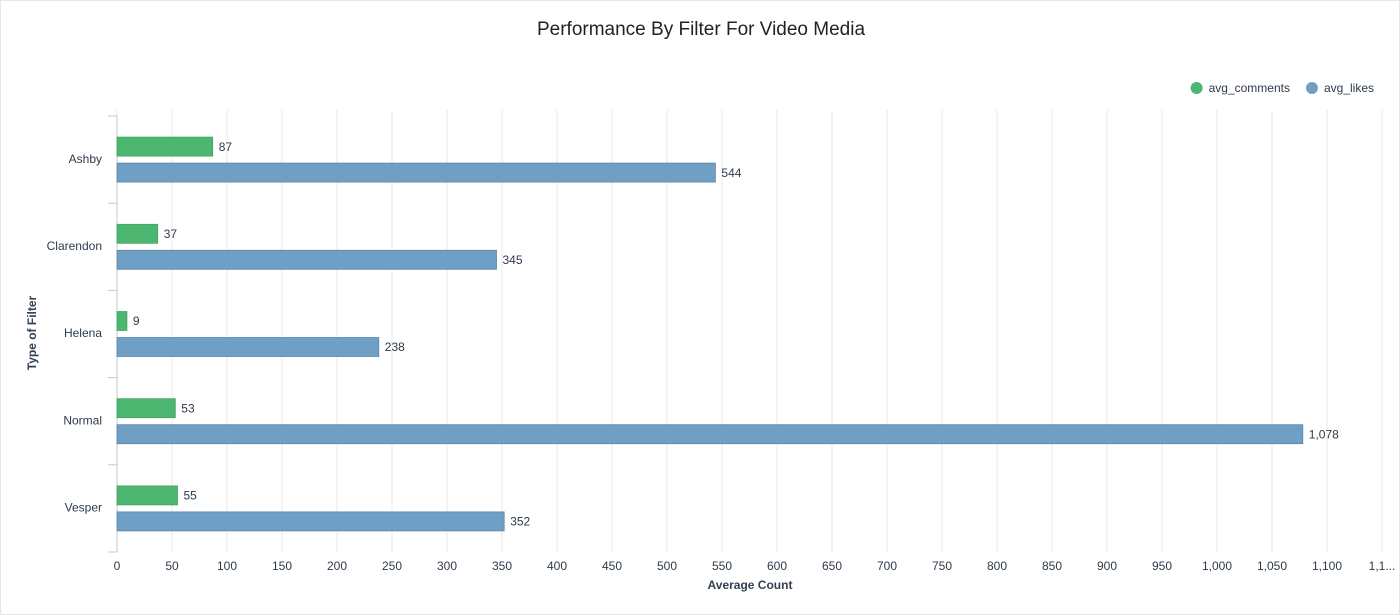 The width and height of the screenshot is (1400, 615). I want to click on data-label: 1,078, so click(1324, 434).